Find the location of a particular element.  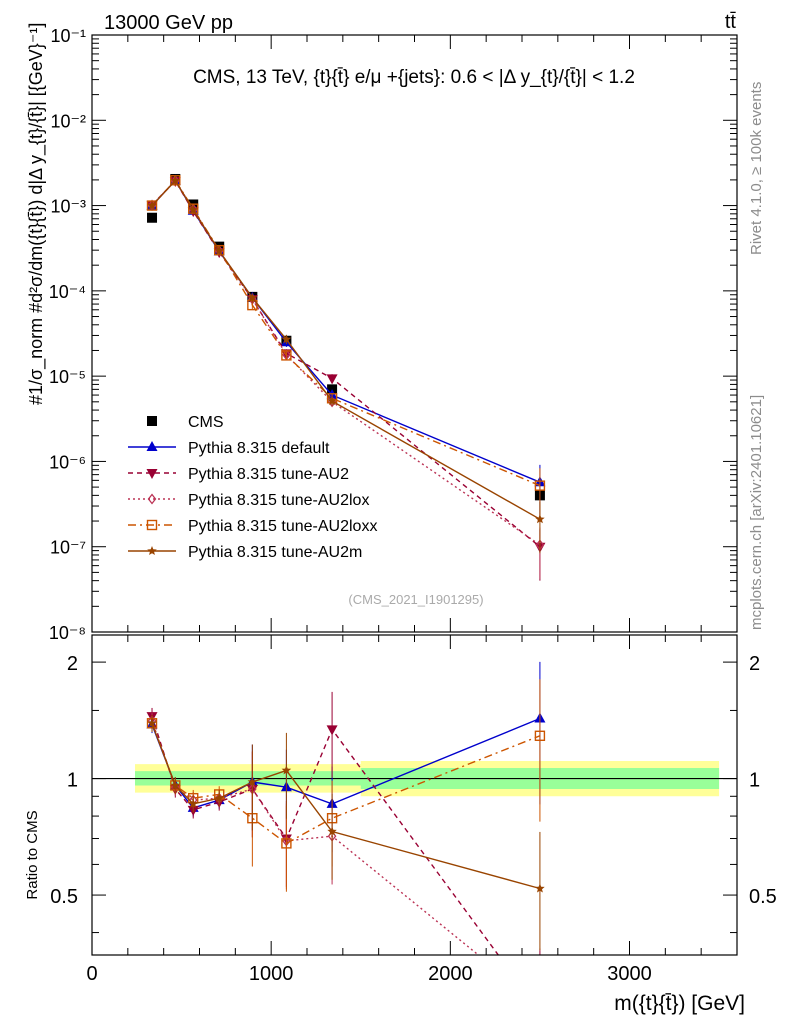

legend-label: Pythia 8.315 tune-AU2lox is located at coordinates (278, 500).